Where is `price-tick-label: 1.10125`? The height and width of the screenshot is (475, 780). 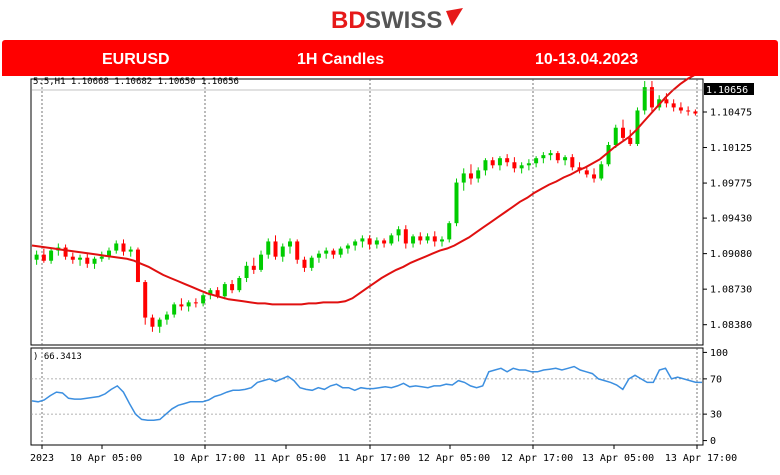 price-tick-label: 1.10125 is located at coordinates (731, 148).